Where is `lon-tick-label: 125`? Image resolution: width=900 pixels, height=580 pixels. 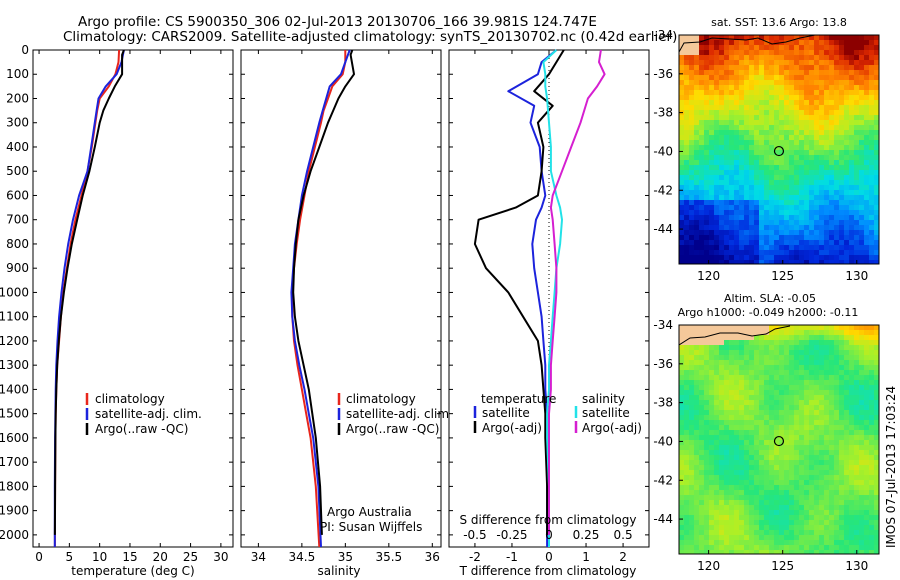
lon-tick-label: 125 is located at coordinates (782, 276).